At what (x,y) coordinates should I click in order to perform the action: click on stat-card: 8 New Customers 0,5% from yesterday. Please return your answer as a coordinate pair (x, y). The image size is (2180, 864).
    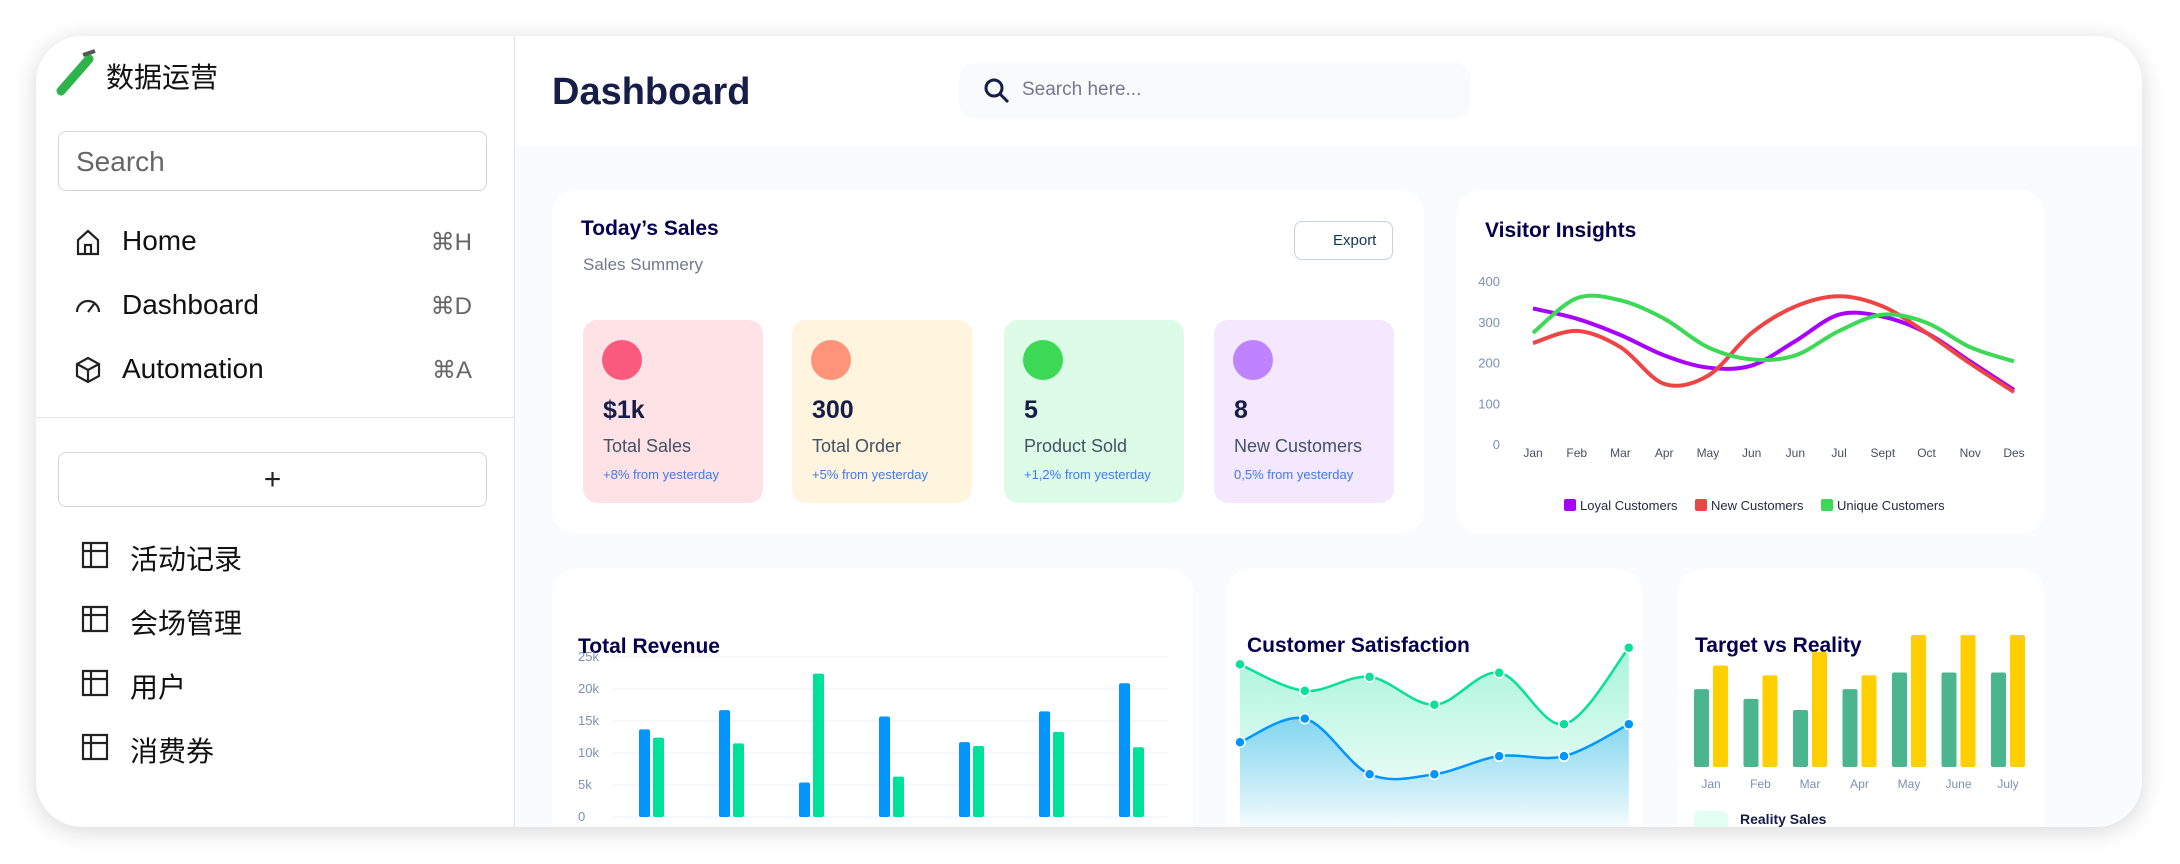
    Looking at the image, I should click on (1304, 411).